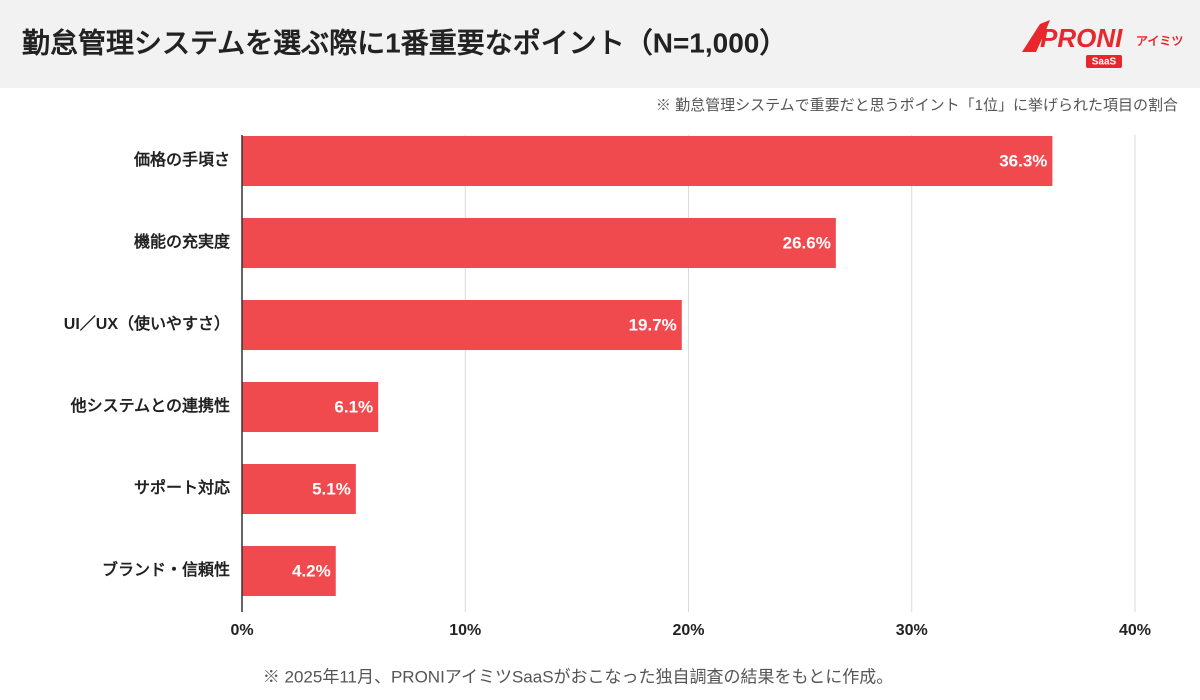 The width and height of the screenshot is (1200, 700). What do you see at coordinates (331, 488) in the screenshot?
I see `value-label: 5.1%` at bounding box center [331, 488].